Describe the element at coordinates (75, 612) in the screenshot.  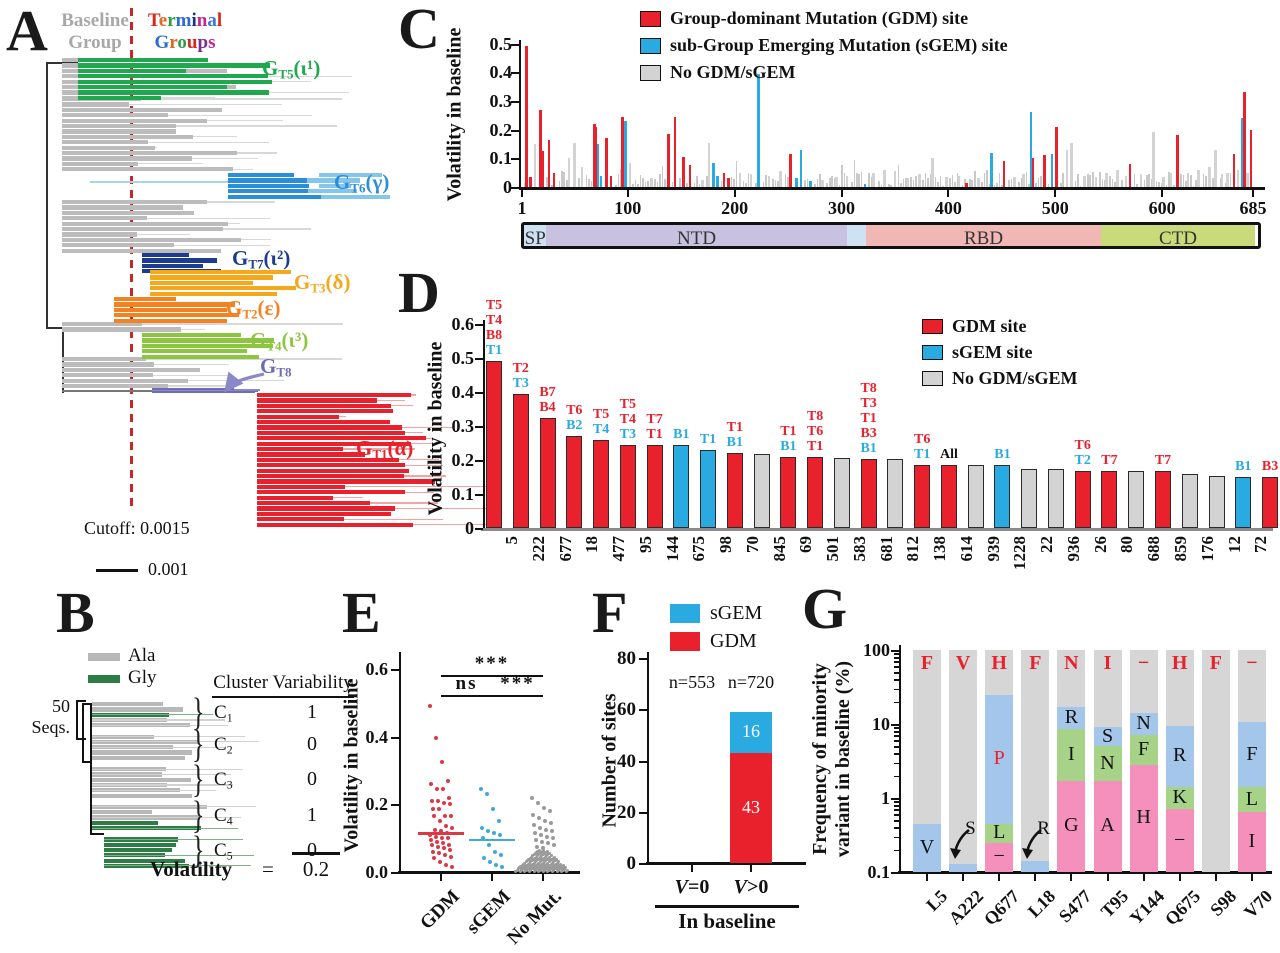
I see `panel-letter-B: B` at that location.